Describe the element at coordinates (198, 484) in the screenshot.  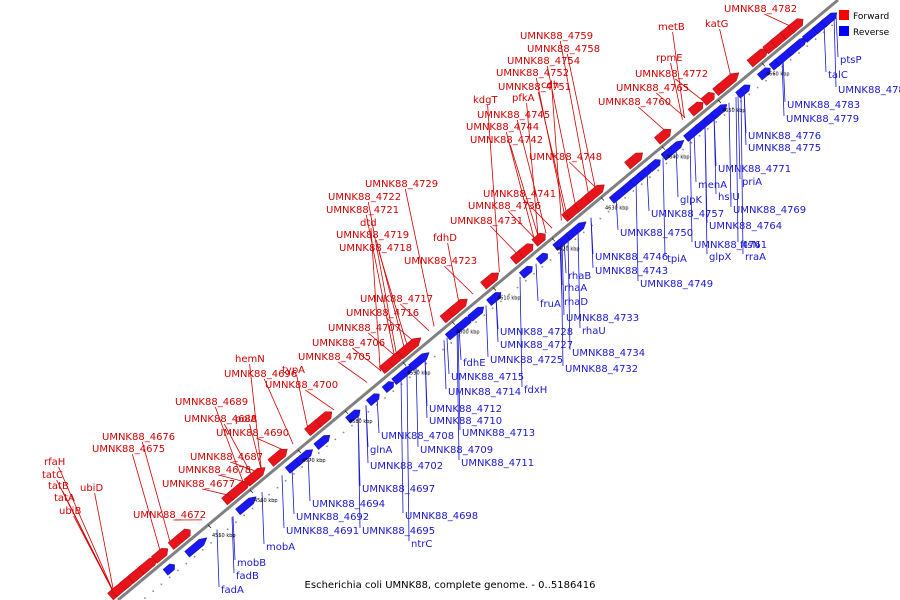
I see `forward-gene-label: UMNK88_4677` at that location.